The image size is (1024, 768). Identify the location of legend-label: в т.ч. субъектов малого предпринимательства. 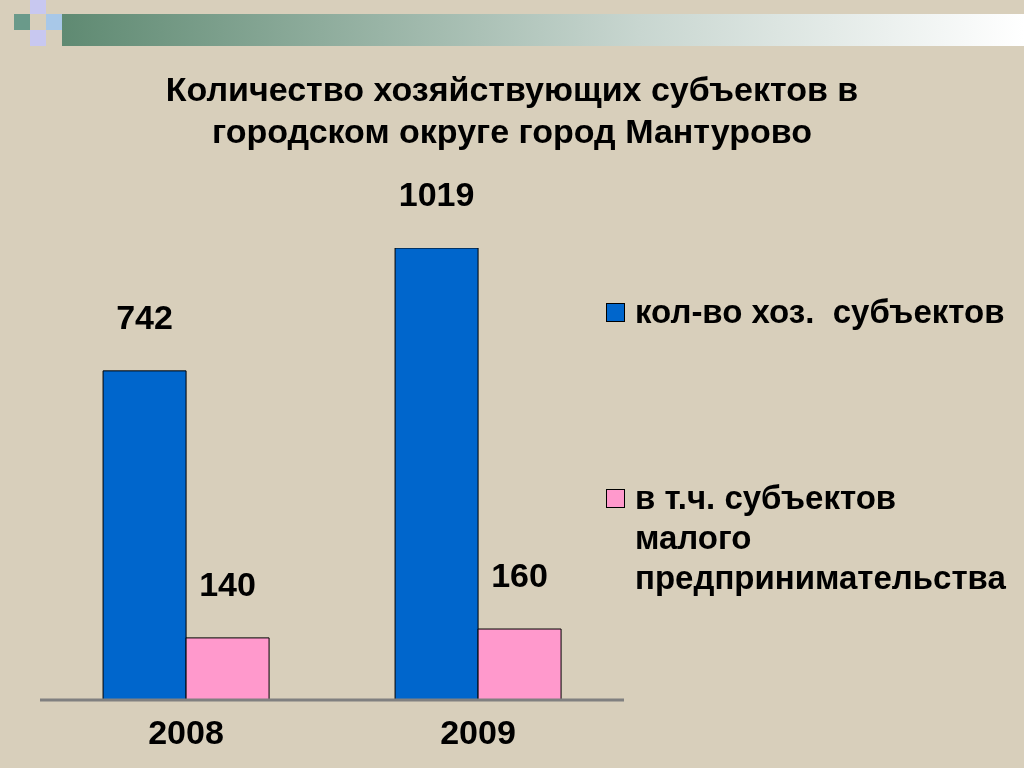
(821, 538).